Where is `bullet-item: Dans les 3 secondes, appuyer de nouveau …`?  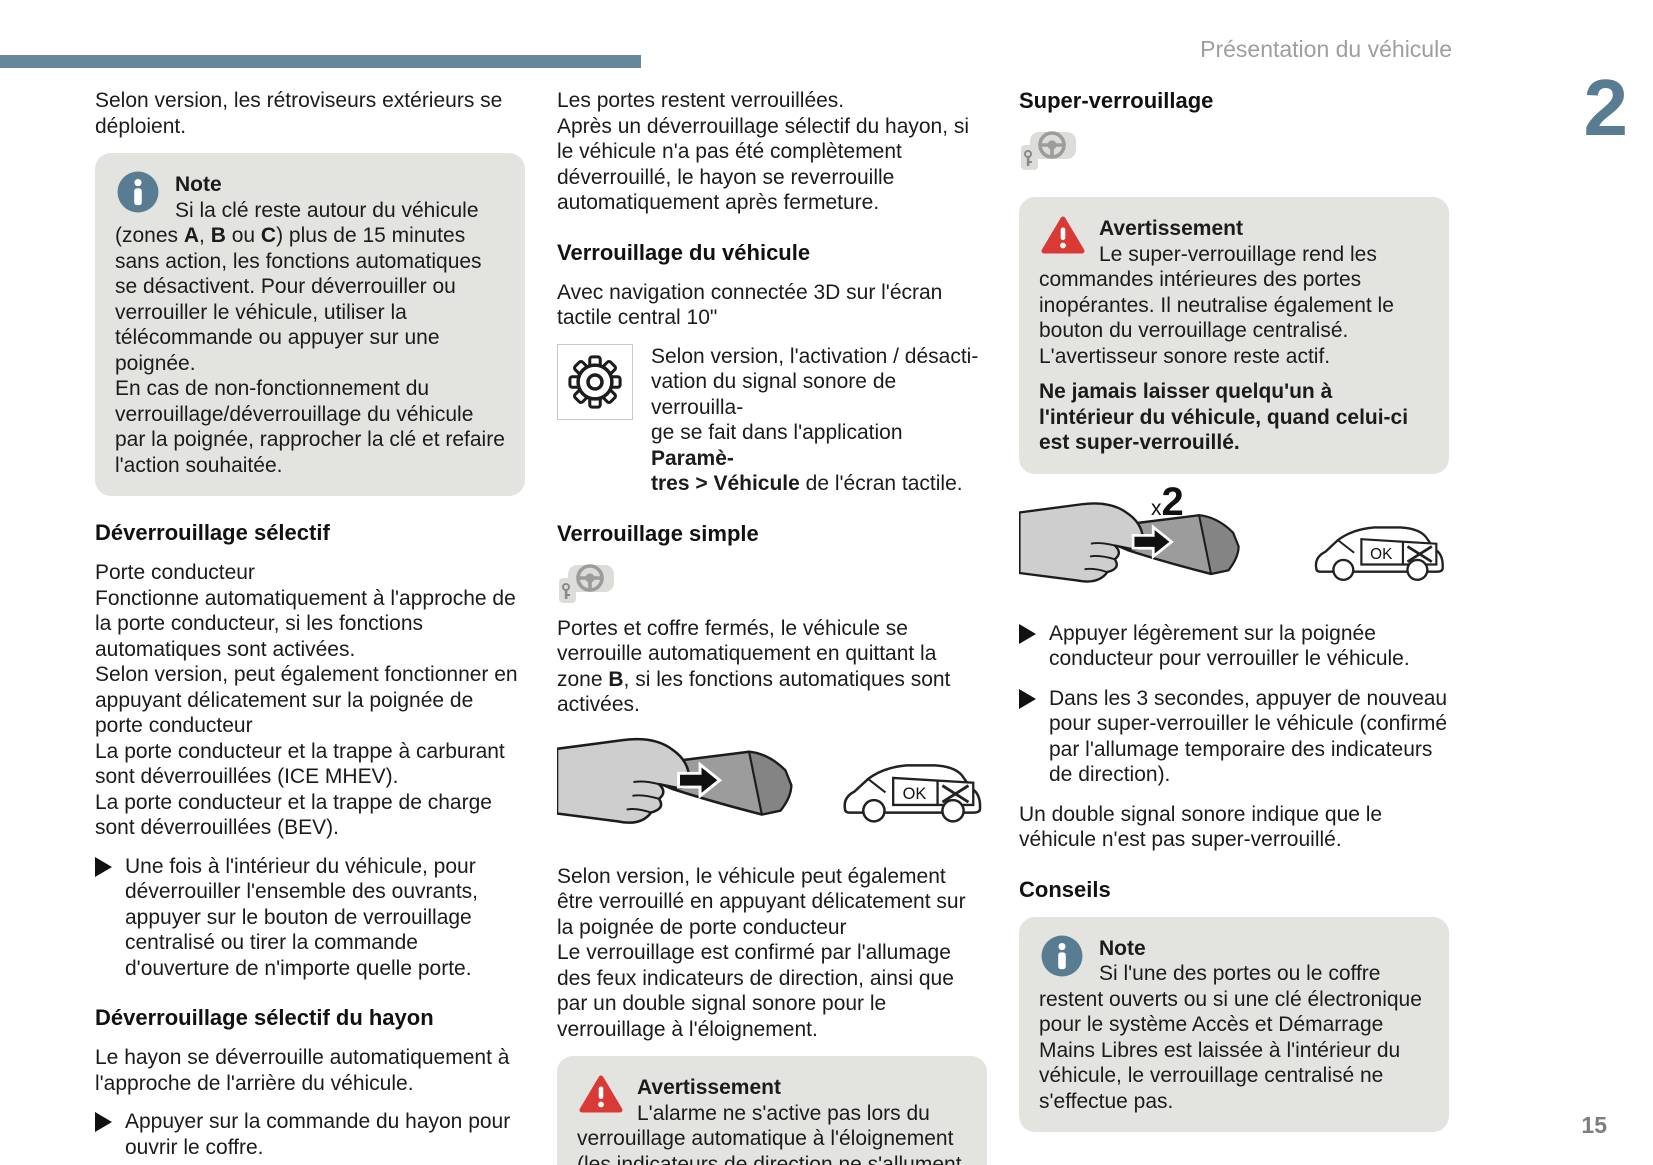 bullet-item: Dans les 3 secondes, appuyer de nouveau … is located at coordinates (1234, 737).